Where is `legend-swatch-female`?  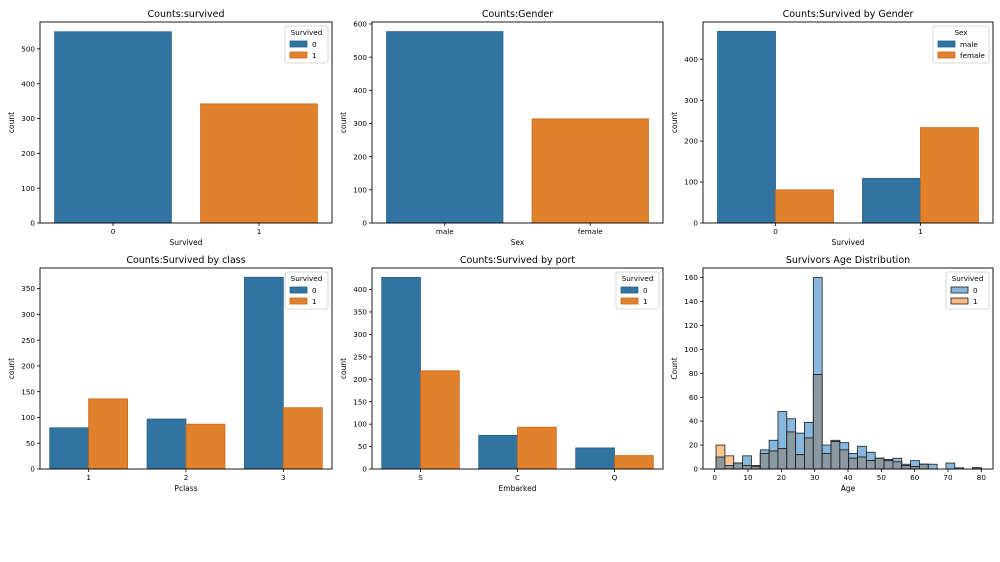
legend-swatch-female is located at coordinates (946, 55).